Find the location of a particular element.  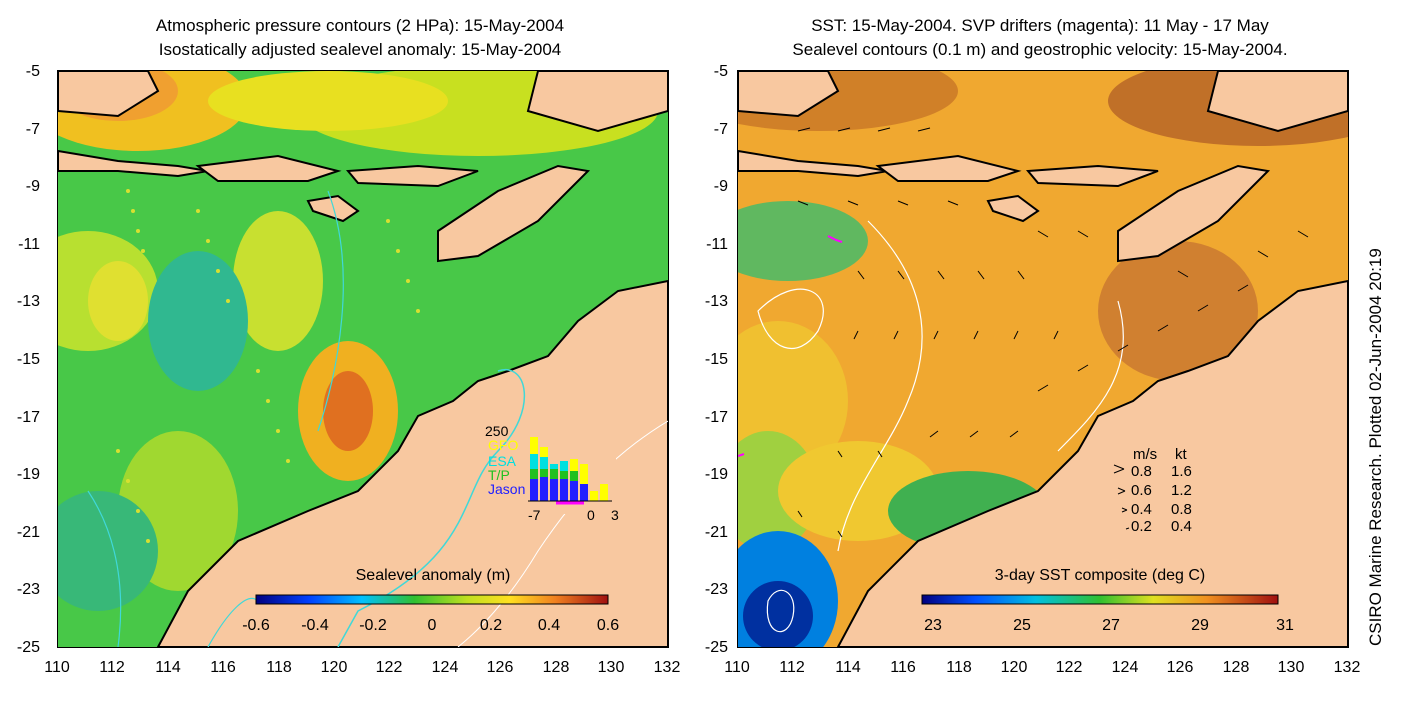

left-y-tick: -19 is located at coordinates (28, 474).